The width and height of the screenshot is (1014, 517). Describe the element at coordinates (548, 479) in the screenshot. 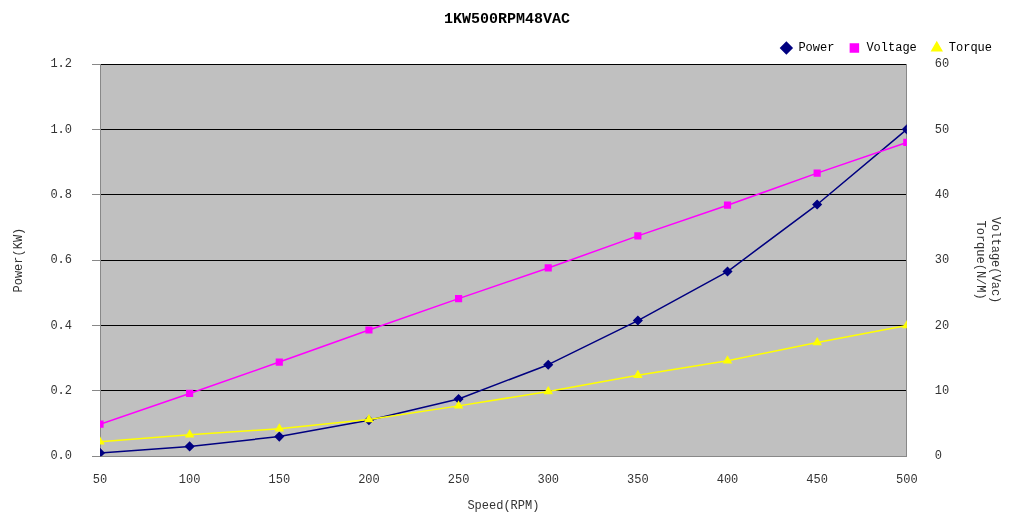

I see `x-tick-label: 300` at that location.